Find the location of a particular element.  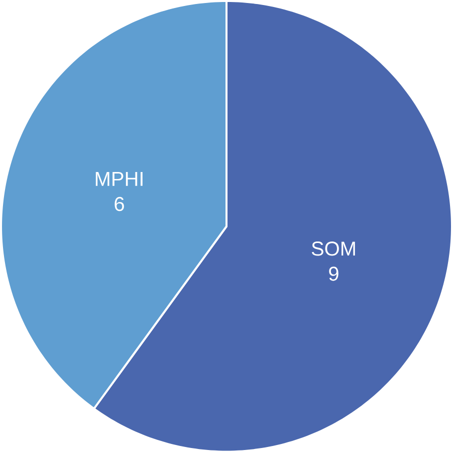

data-label: 6 is located at coordinates (119, 204).